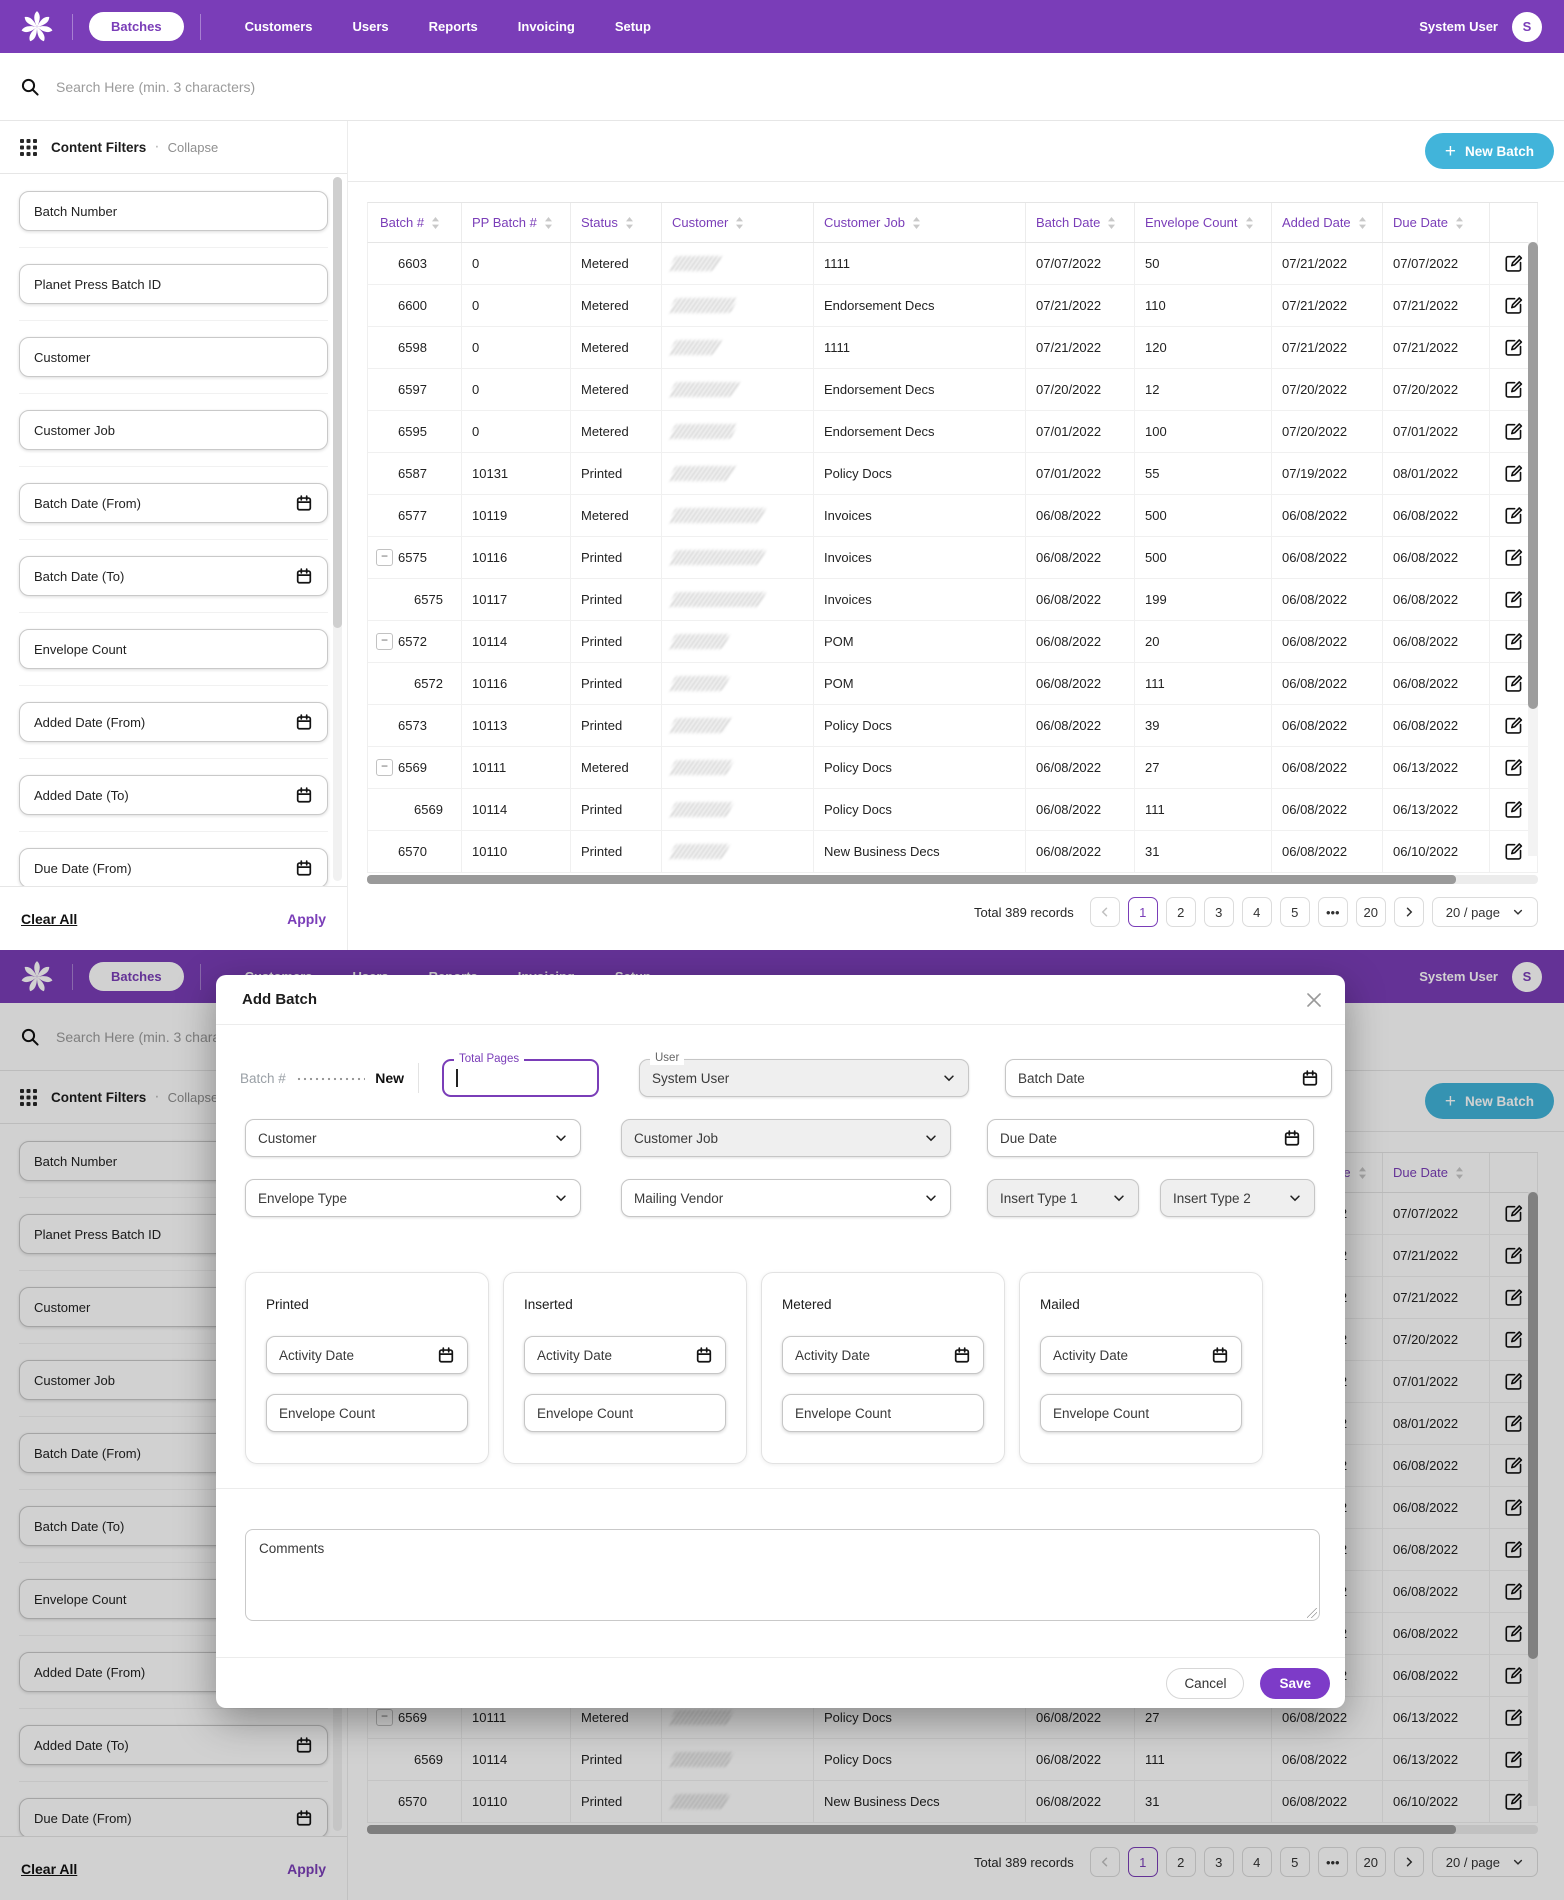  I want to click on filter-input: Added Date (To), so click(173, 795).